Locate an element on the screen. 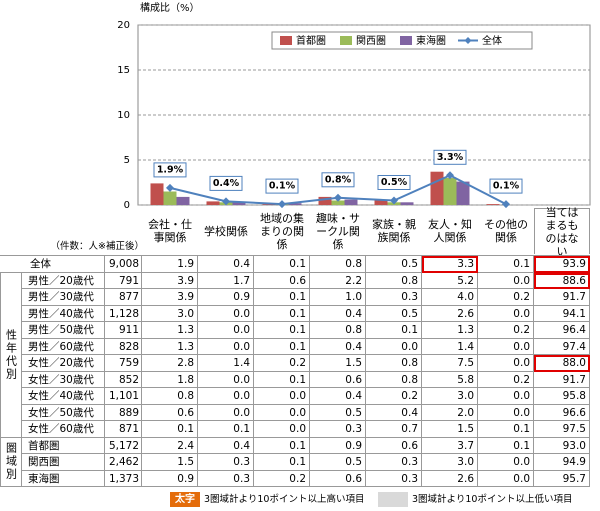 The image size is (600, 511). table-cell: 1.4 is located at coordinates (226, 363).